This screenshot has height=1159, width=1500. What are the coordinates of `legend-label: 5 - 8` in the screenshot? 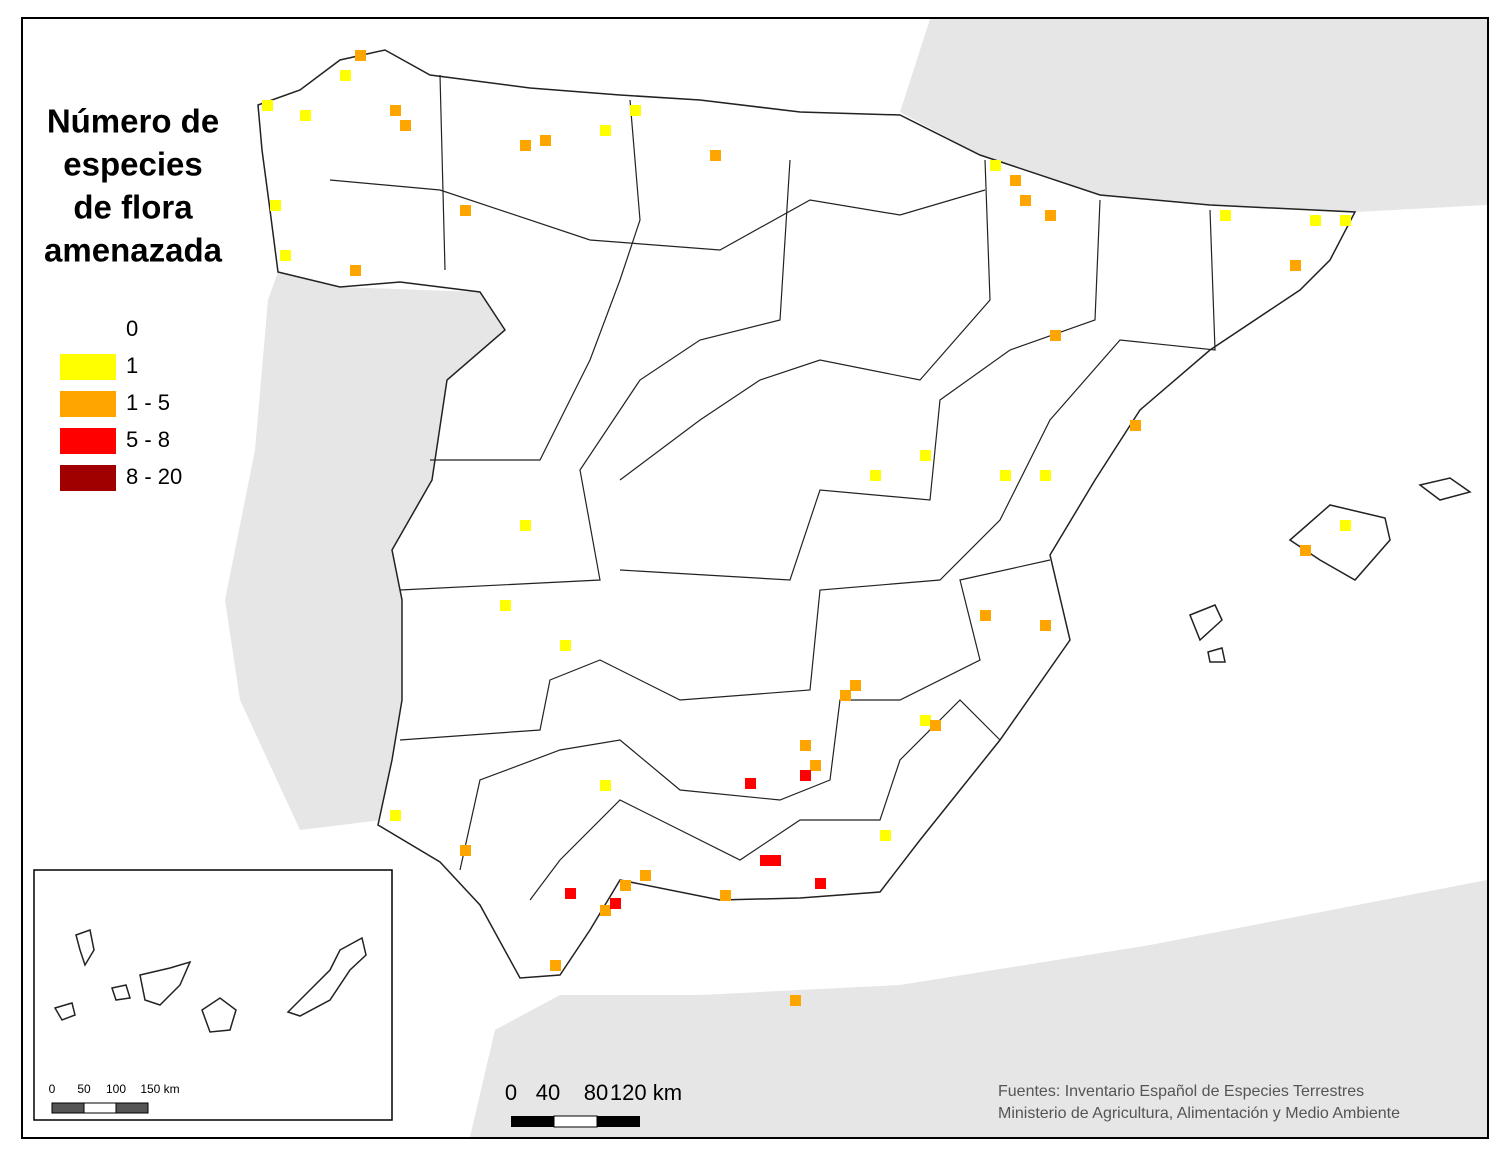 It's located at (148, 439).